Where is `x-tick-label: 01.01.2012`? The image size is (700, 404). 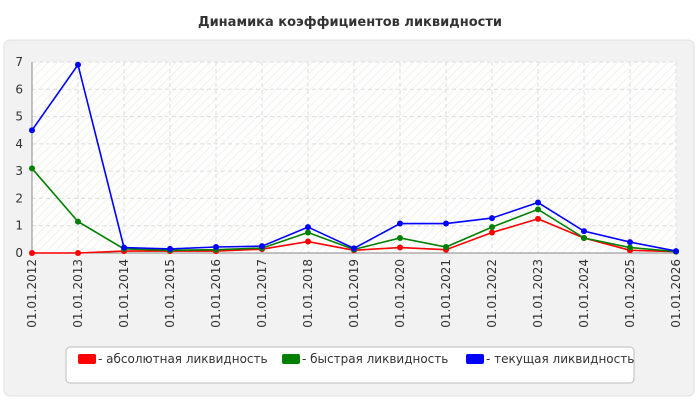
x-tick-label: 01.01.2012 is located at coordinates (32, 293).